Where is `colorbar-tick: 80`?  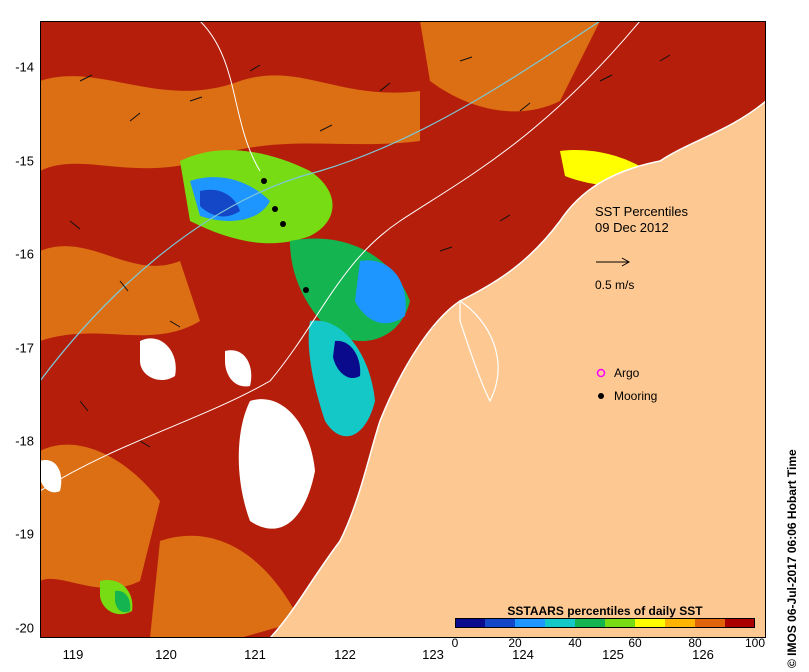 colorbar-tick: 80 is located at coordinates (695, 643).